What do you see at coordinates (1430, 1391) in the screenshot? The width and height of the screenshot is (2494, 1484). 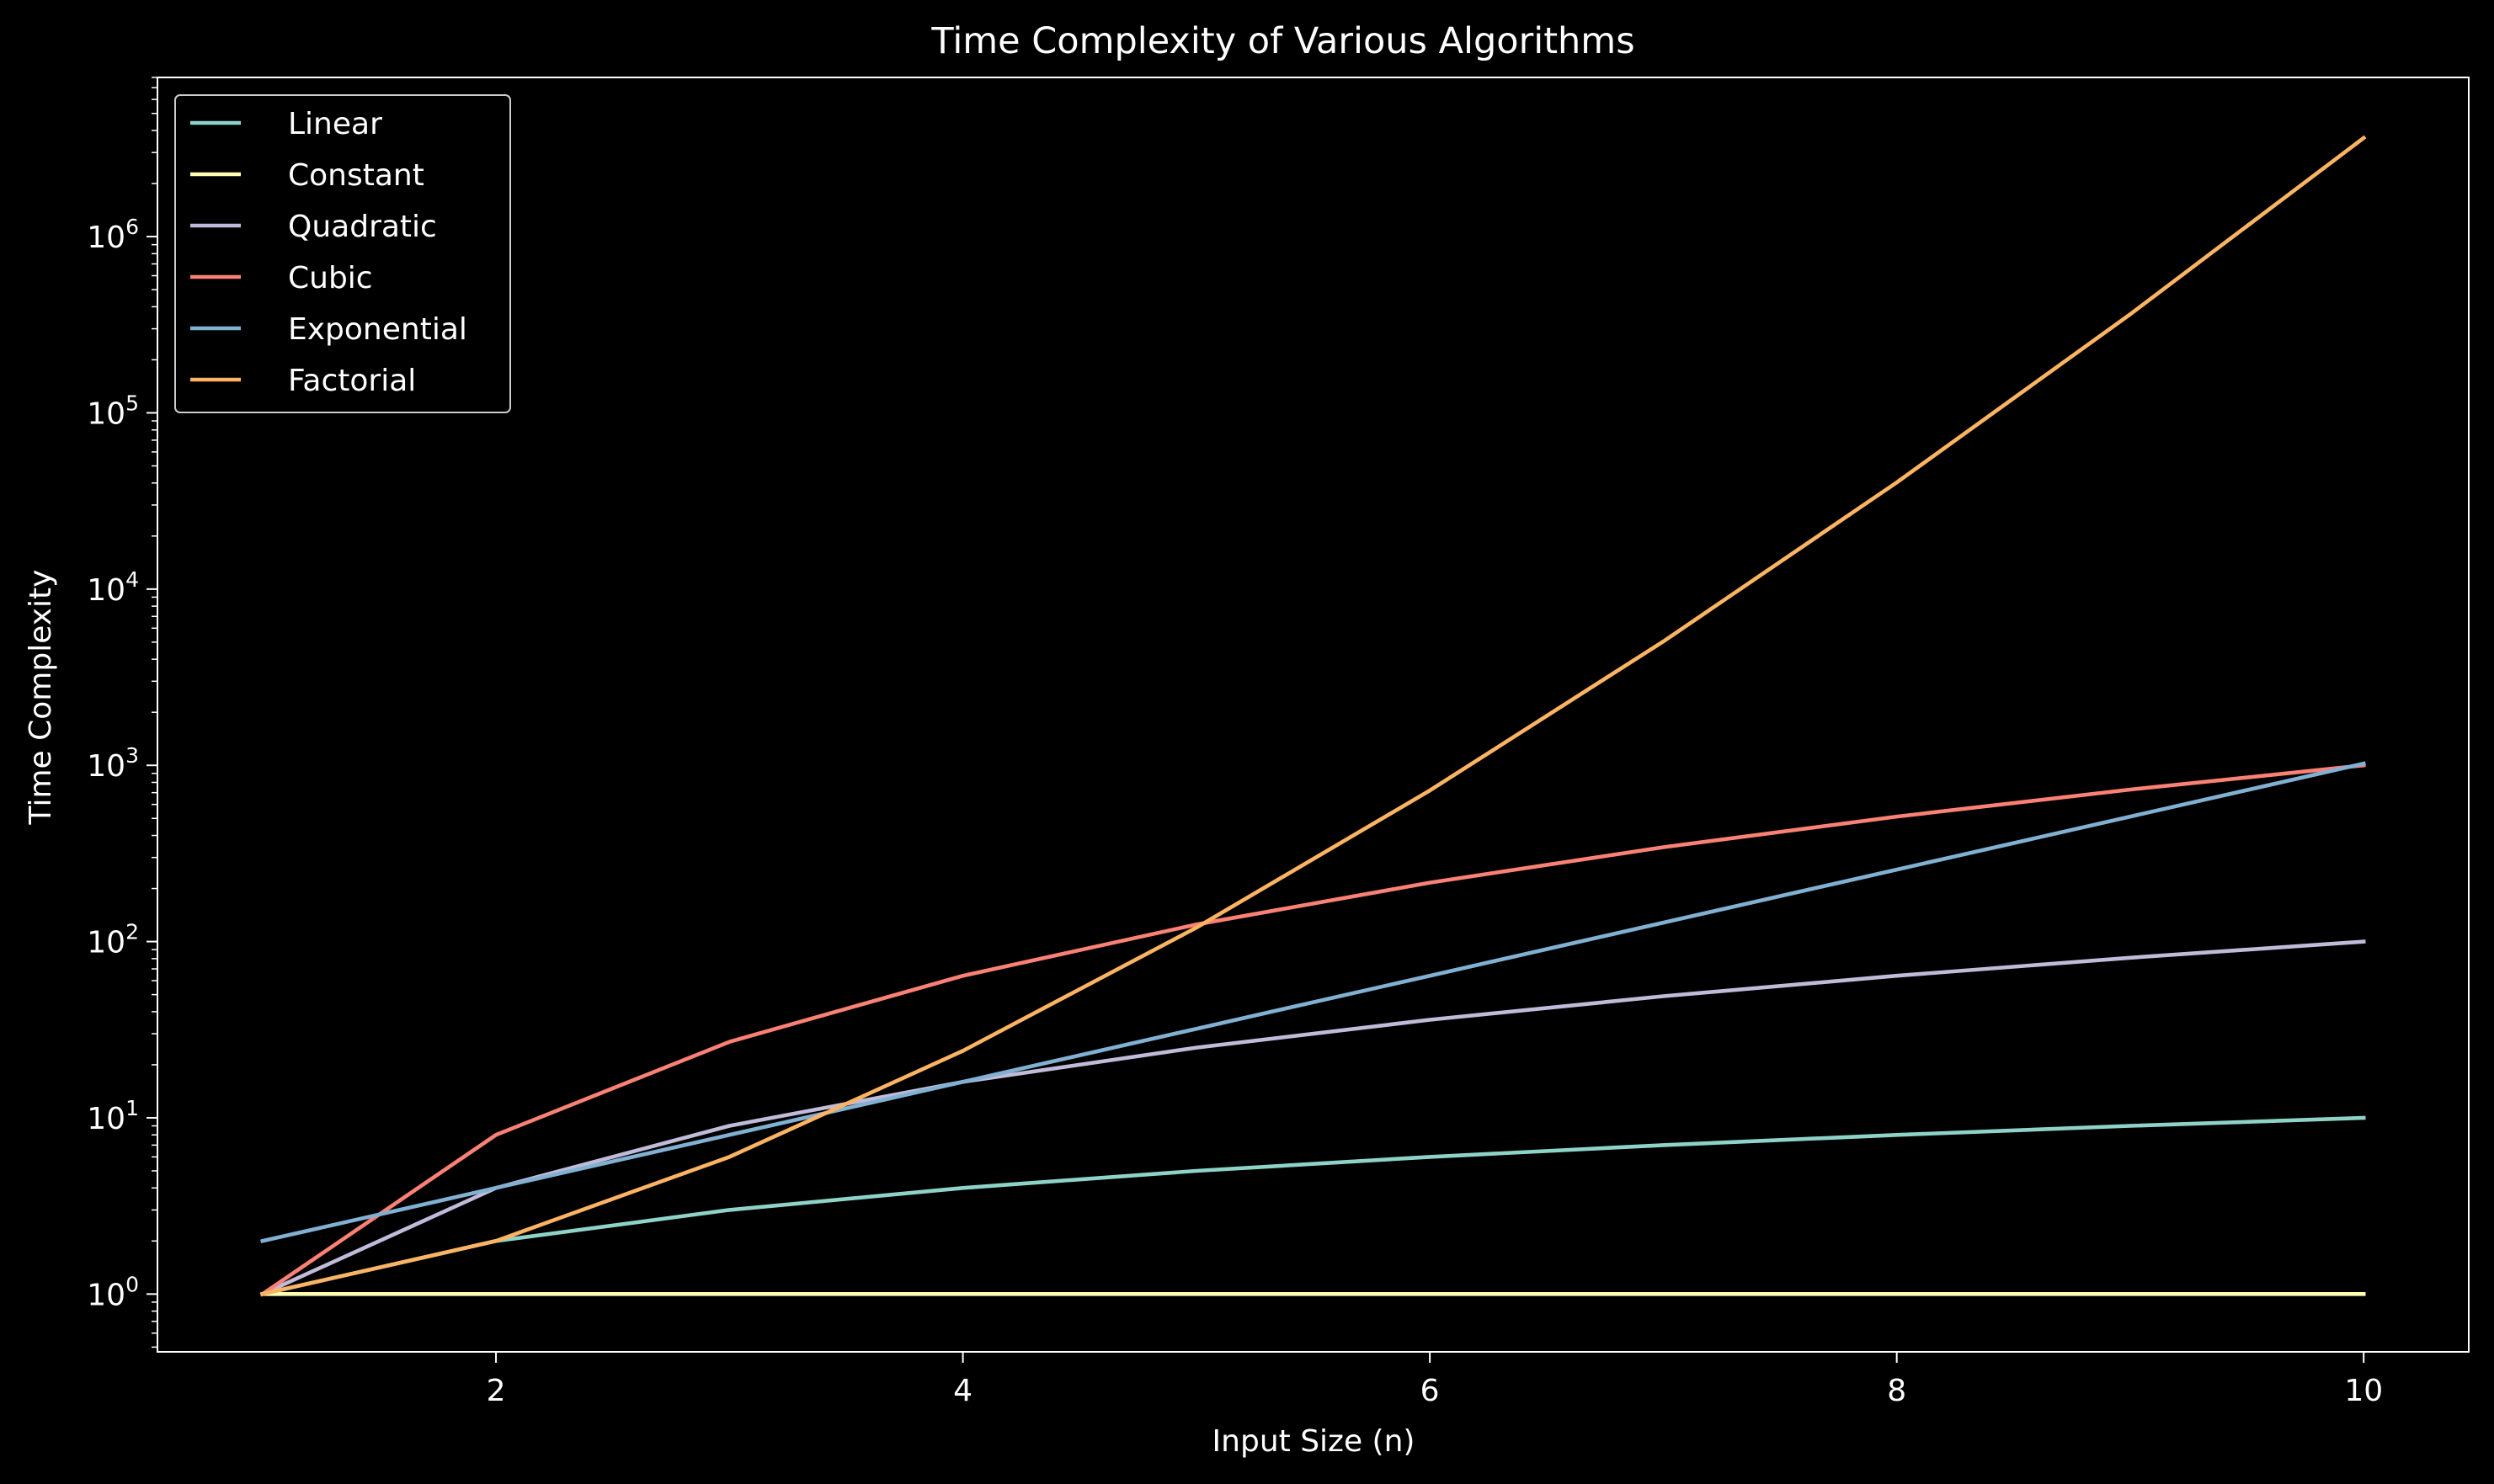 I see `x-tick-label: 6` at bounding box center [1430, 1391].